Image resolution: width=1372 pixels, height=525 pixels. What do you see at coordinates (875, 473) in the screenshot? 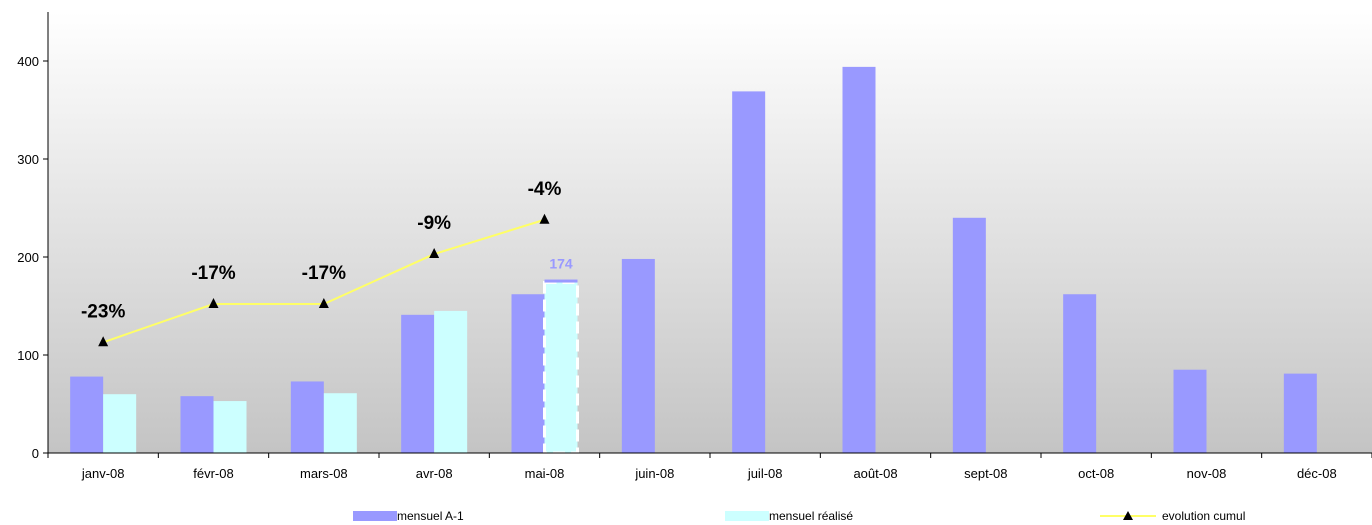
I see `x-tick-label-aout-08: août-08` at bounding box center [875, 473].